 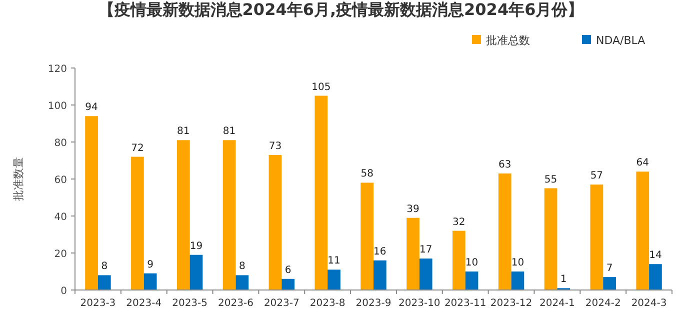 What do you see at coordinates (621, 40) in the screenshot?
I see `legend-label: NDA/BLA` at bounding box center [621, 40].